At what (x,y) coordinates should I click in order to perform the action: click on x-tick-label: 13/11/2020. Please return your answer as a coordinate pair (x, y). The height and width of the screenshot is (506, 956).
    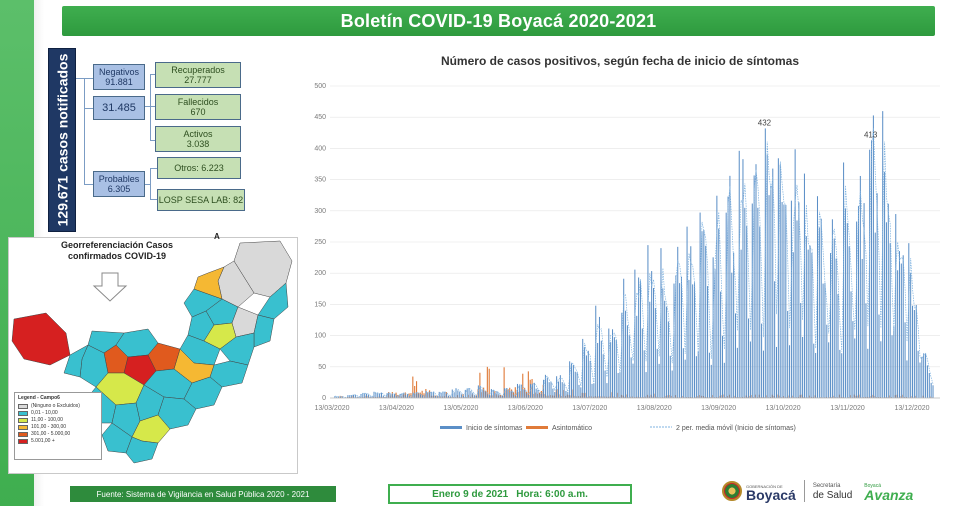
    Looking at the image, I should click on (847, 408).